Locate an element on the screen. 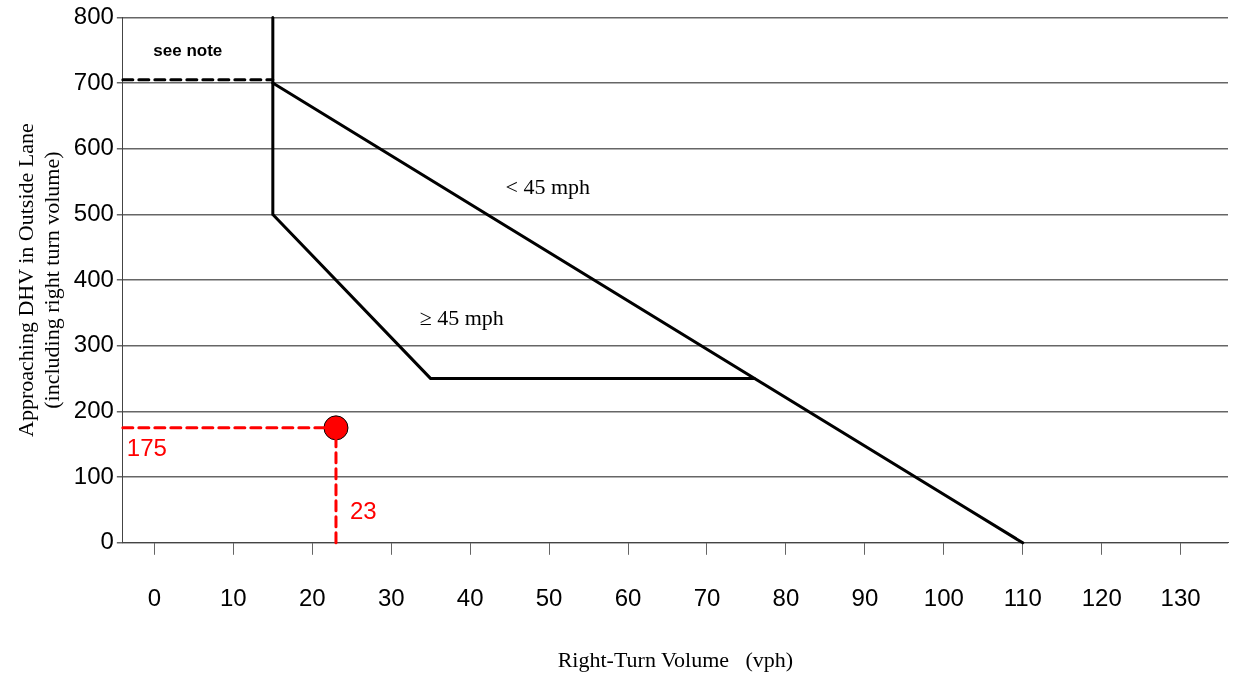 The height and width of the screenshot is (688, 1241). x-tick-label: 30 is located at coordinates (391, 597).